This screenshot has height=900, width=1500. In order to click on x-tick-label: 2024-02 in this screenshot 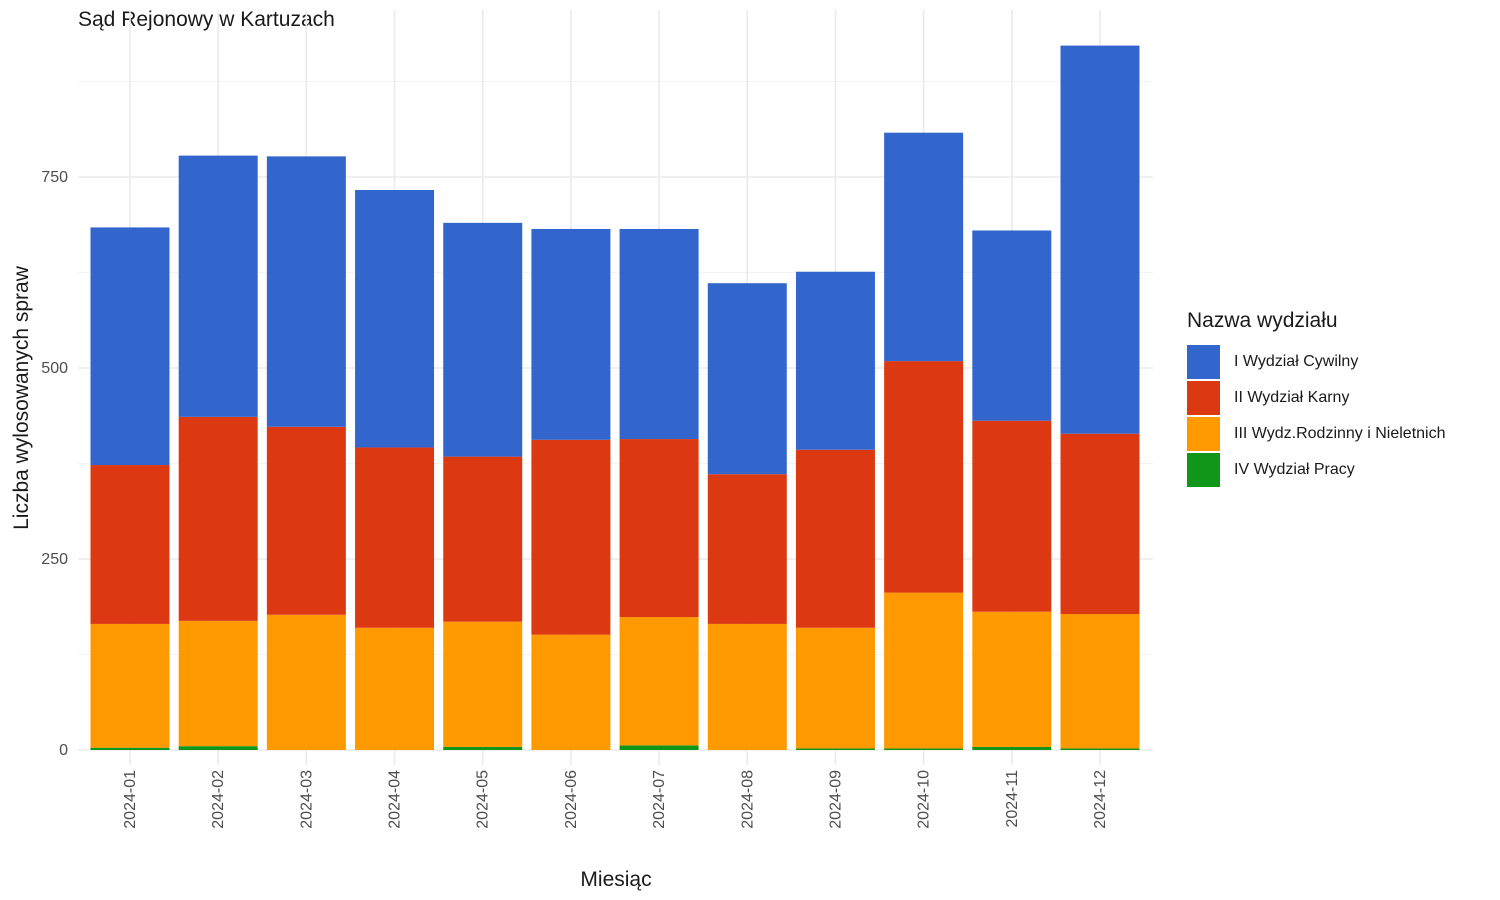, I will do `click(218, 799)`.